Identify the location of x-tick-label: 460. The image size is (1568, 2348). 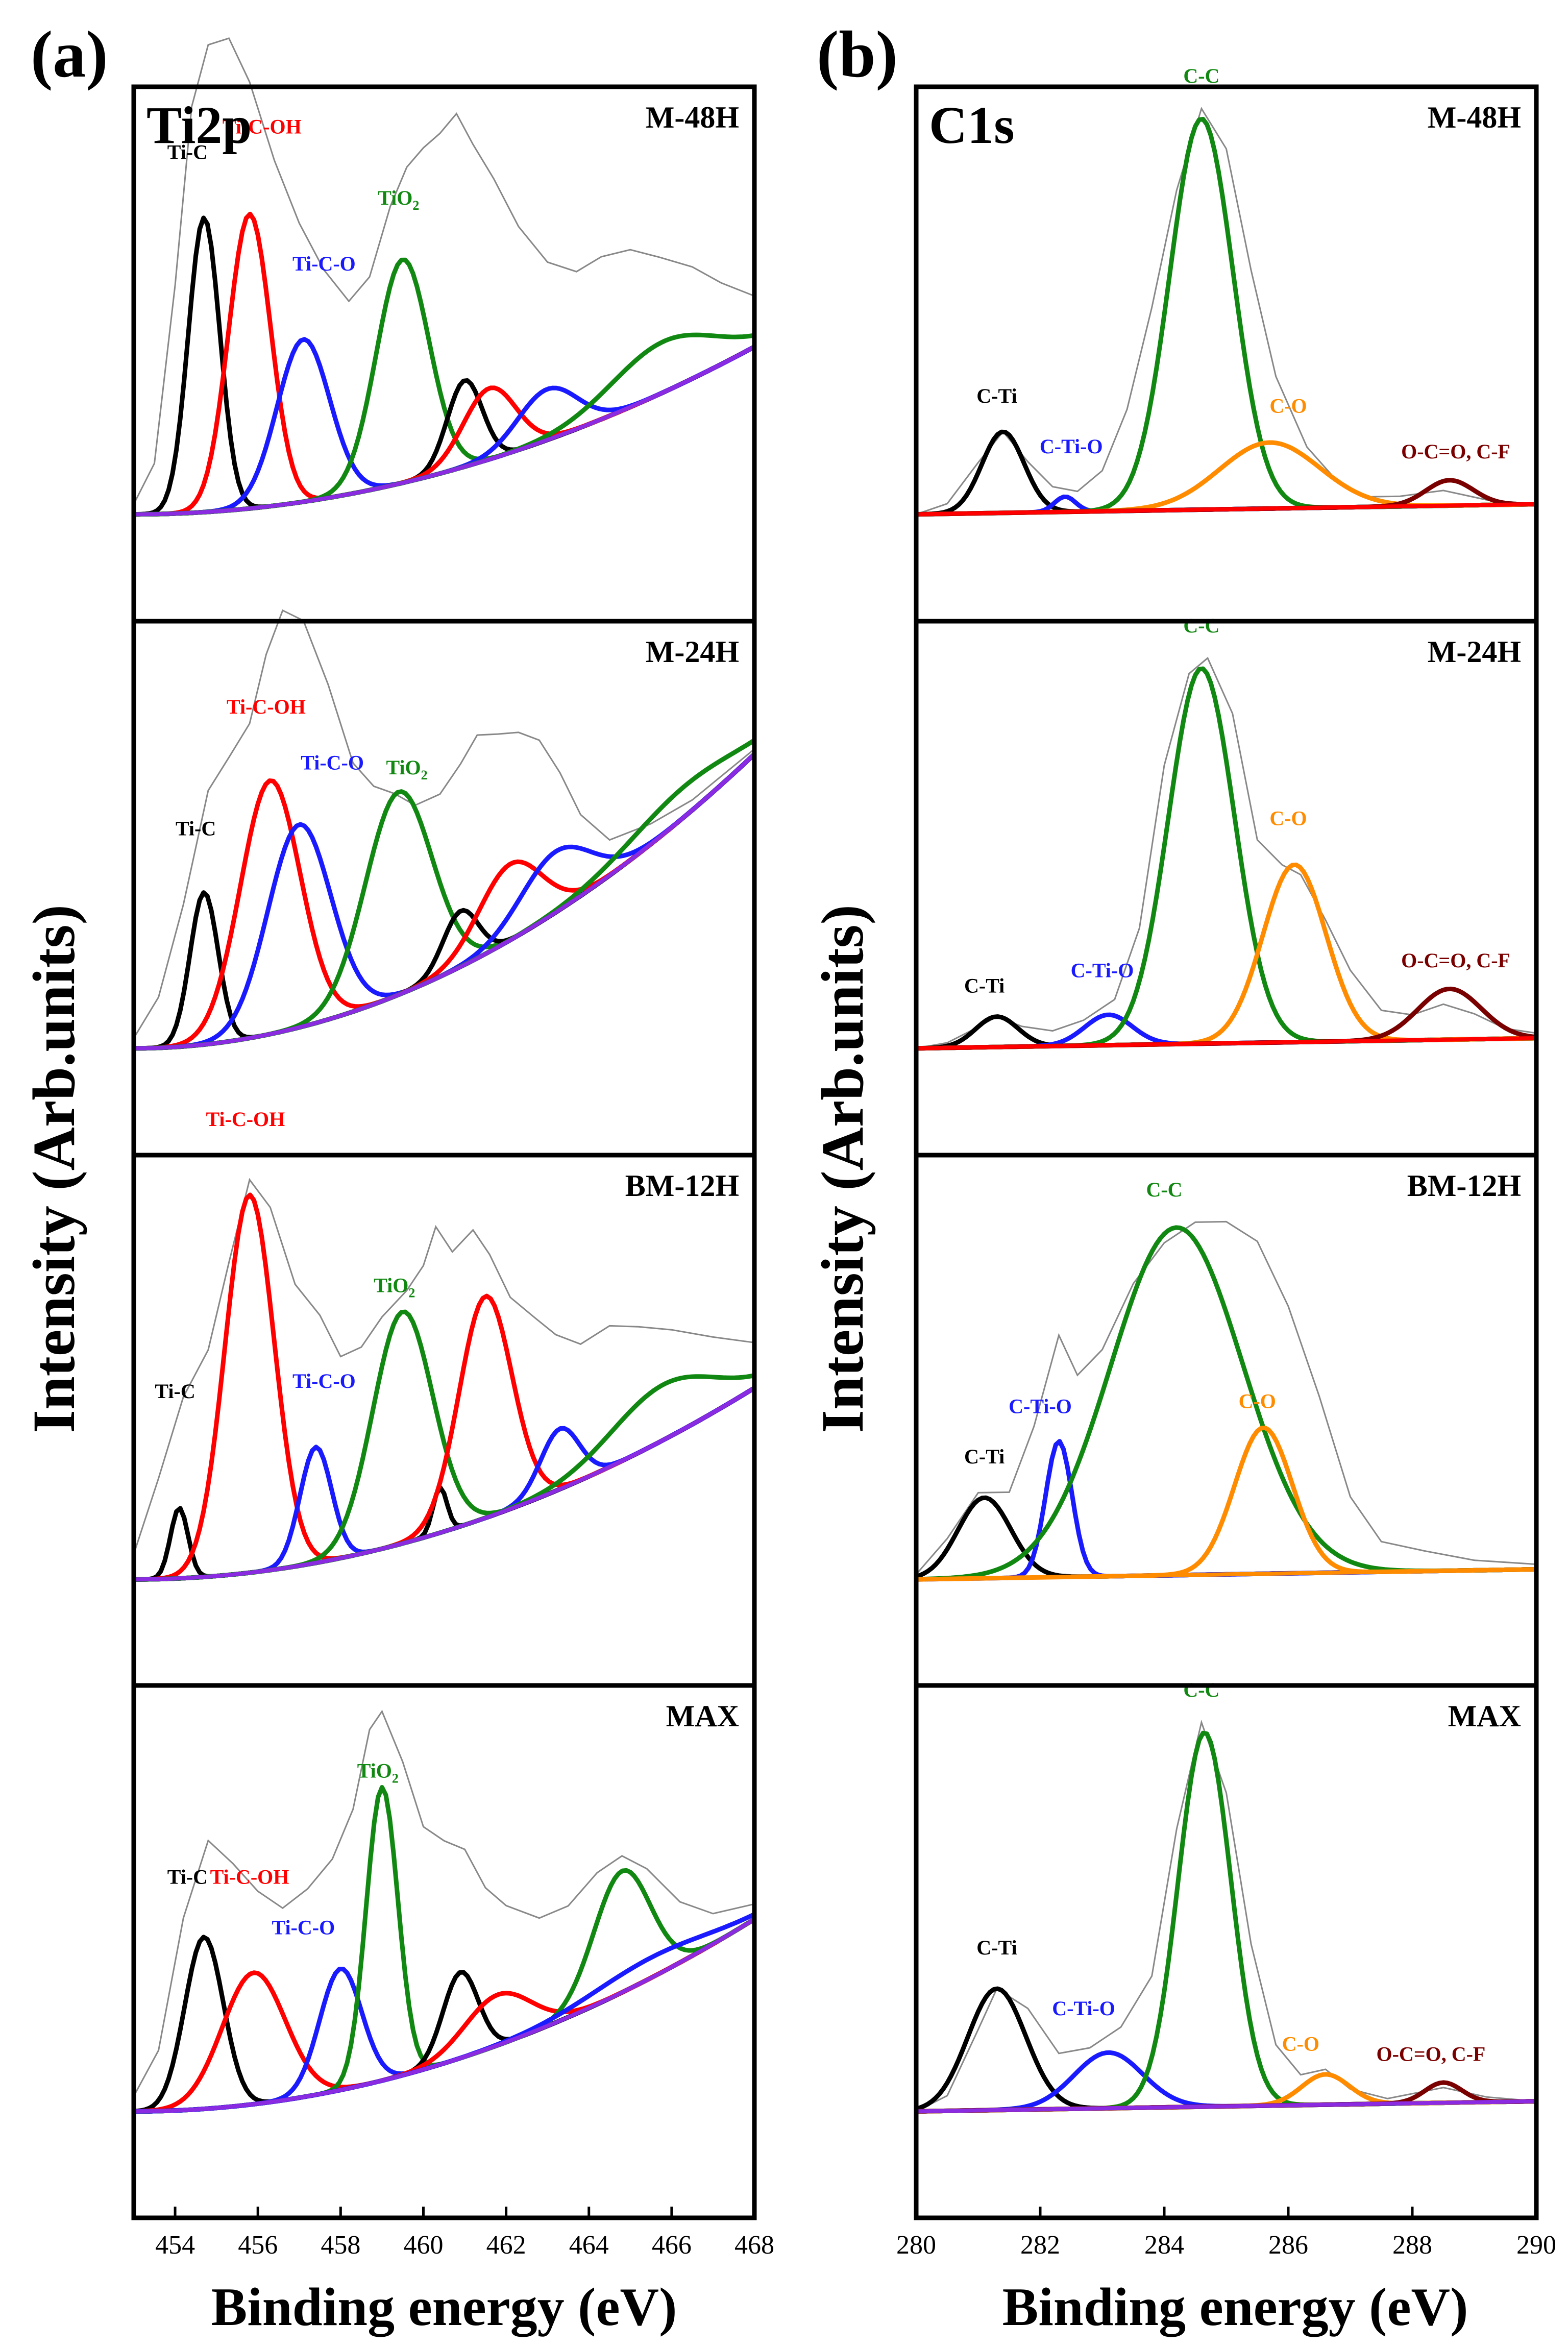
(423, 2245).